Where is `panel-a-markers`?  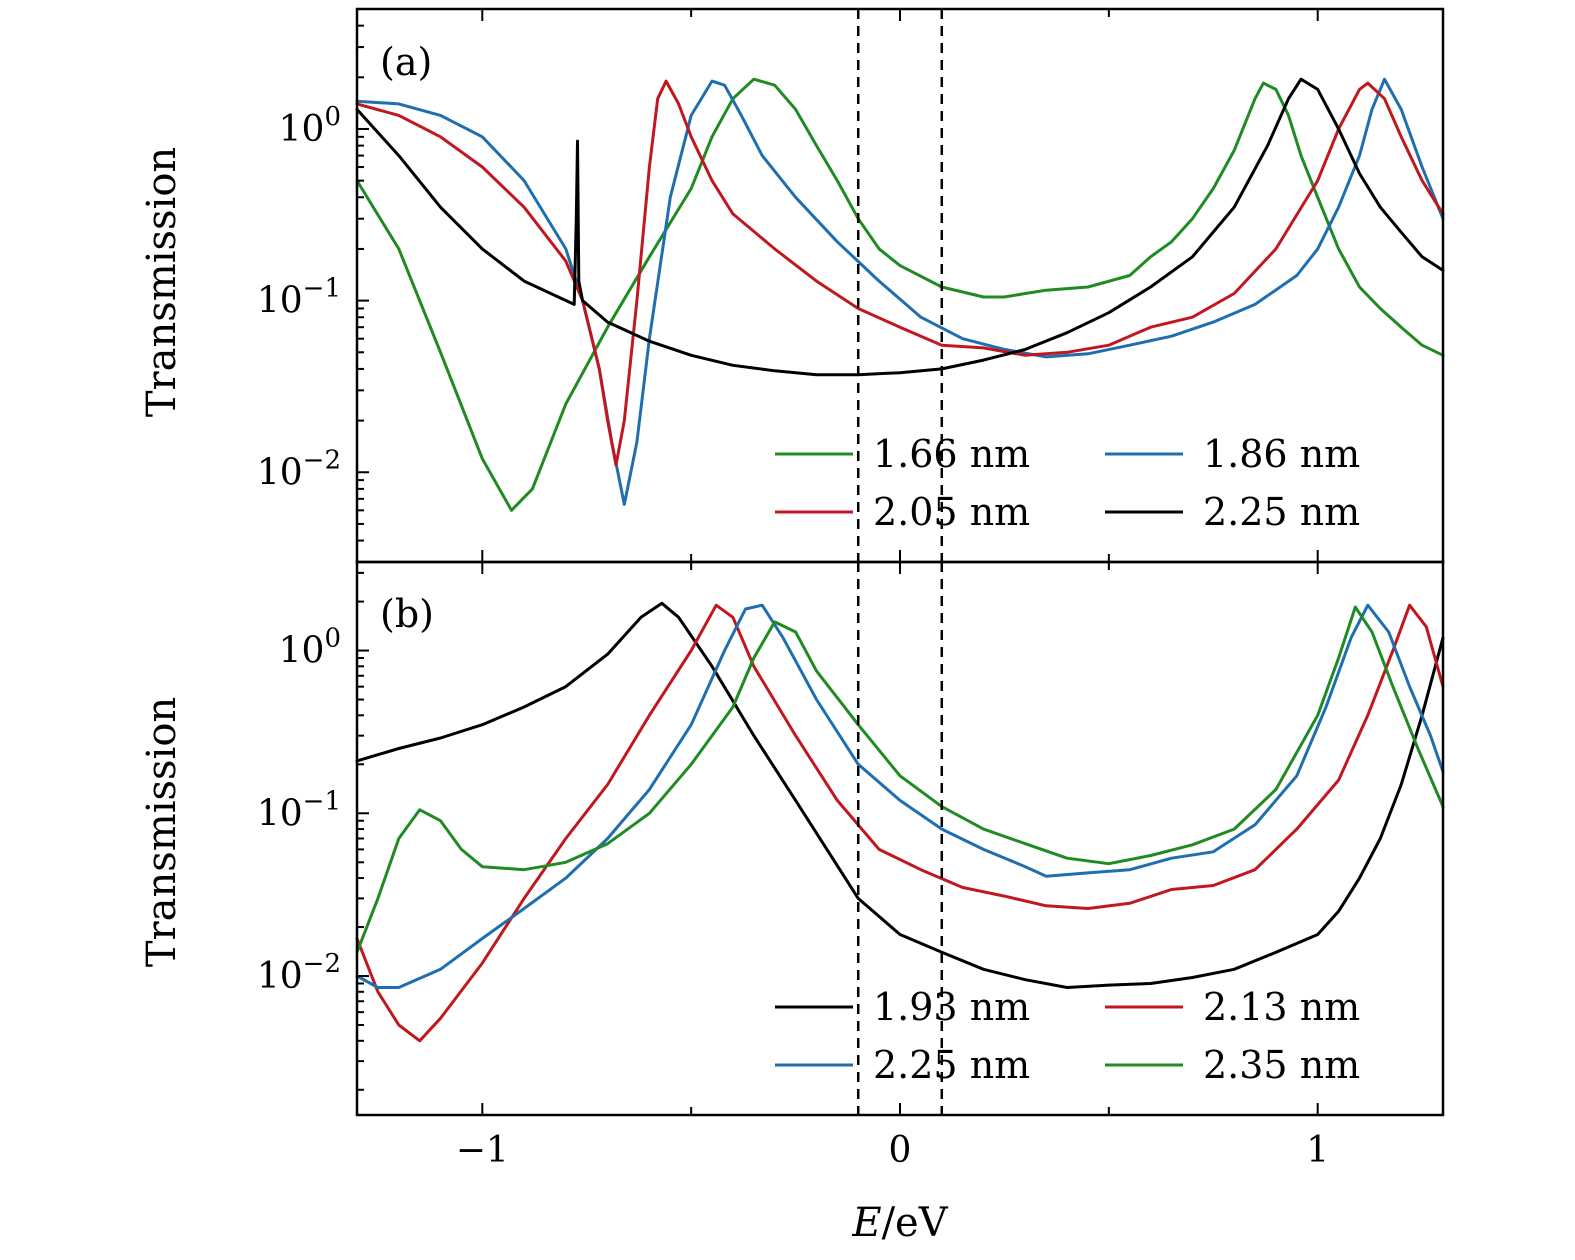
panel-a-markers is located at coordinates (900, 285).